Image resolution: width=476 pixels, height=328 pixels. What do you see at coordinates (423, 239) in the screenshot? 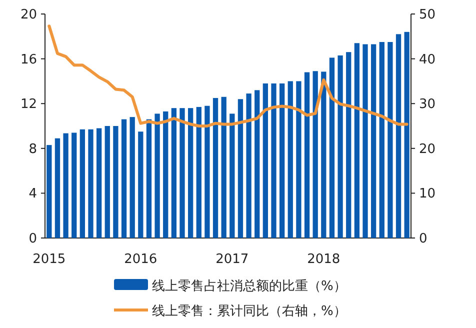
I see `y2-tick-label: 0` at bounding box center [423, 239].